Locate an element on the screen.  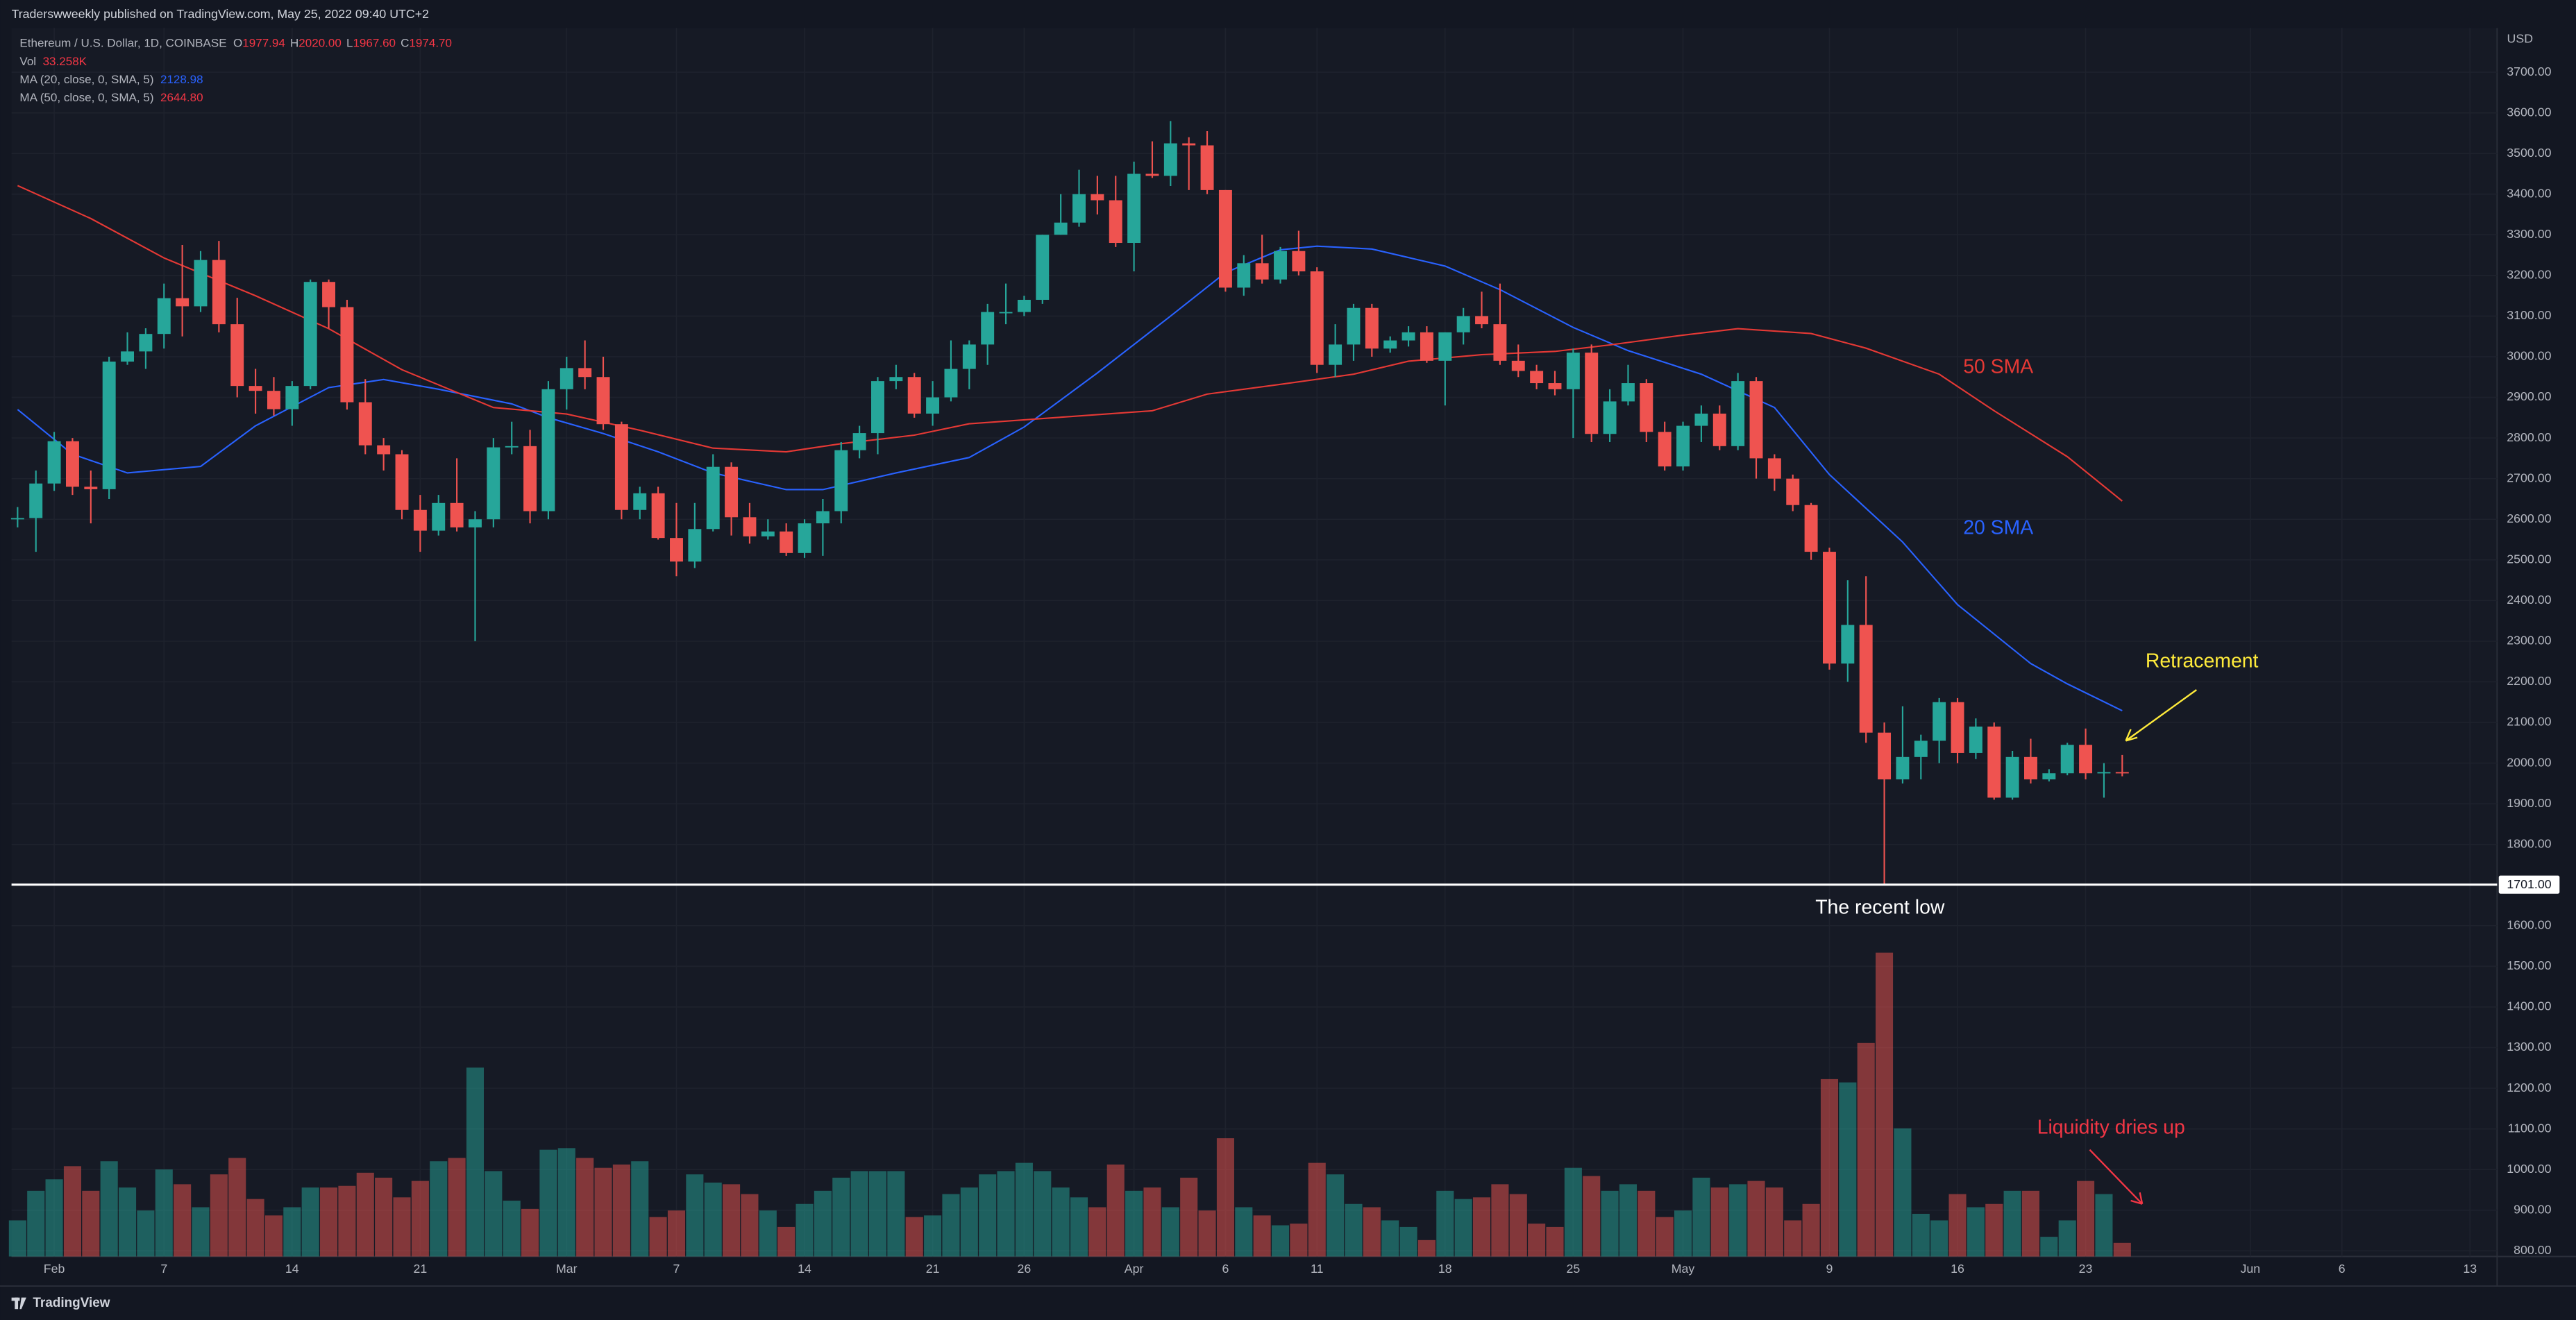
y-tick-label: 1900.00 is located at coordinates (2529, 803).